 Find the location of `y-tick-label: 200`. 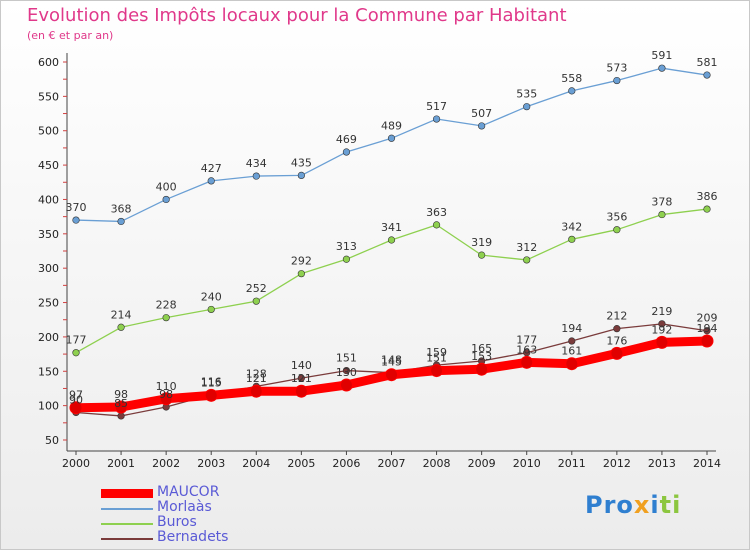

y-tick-label: 200 is located at coordinates (48, 337).